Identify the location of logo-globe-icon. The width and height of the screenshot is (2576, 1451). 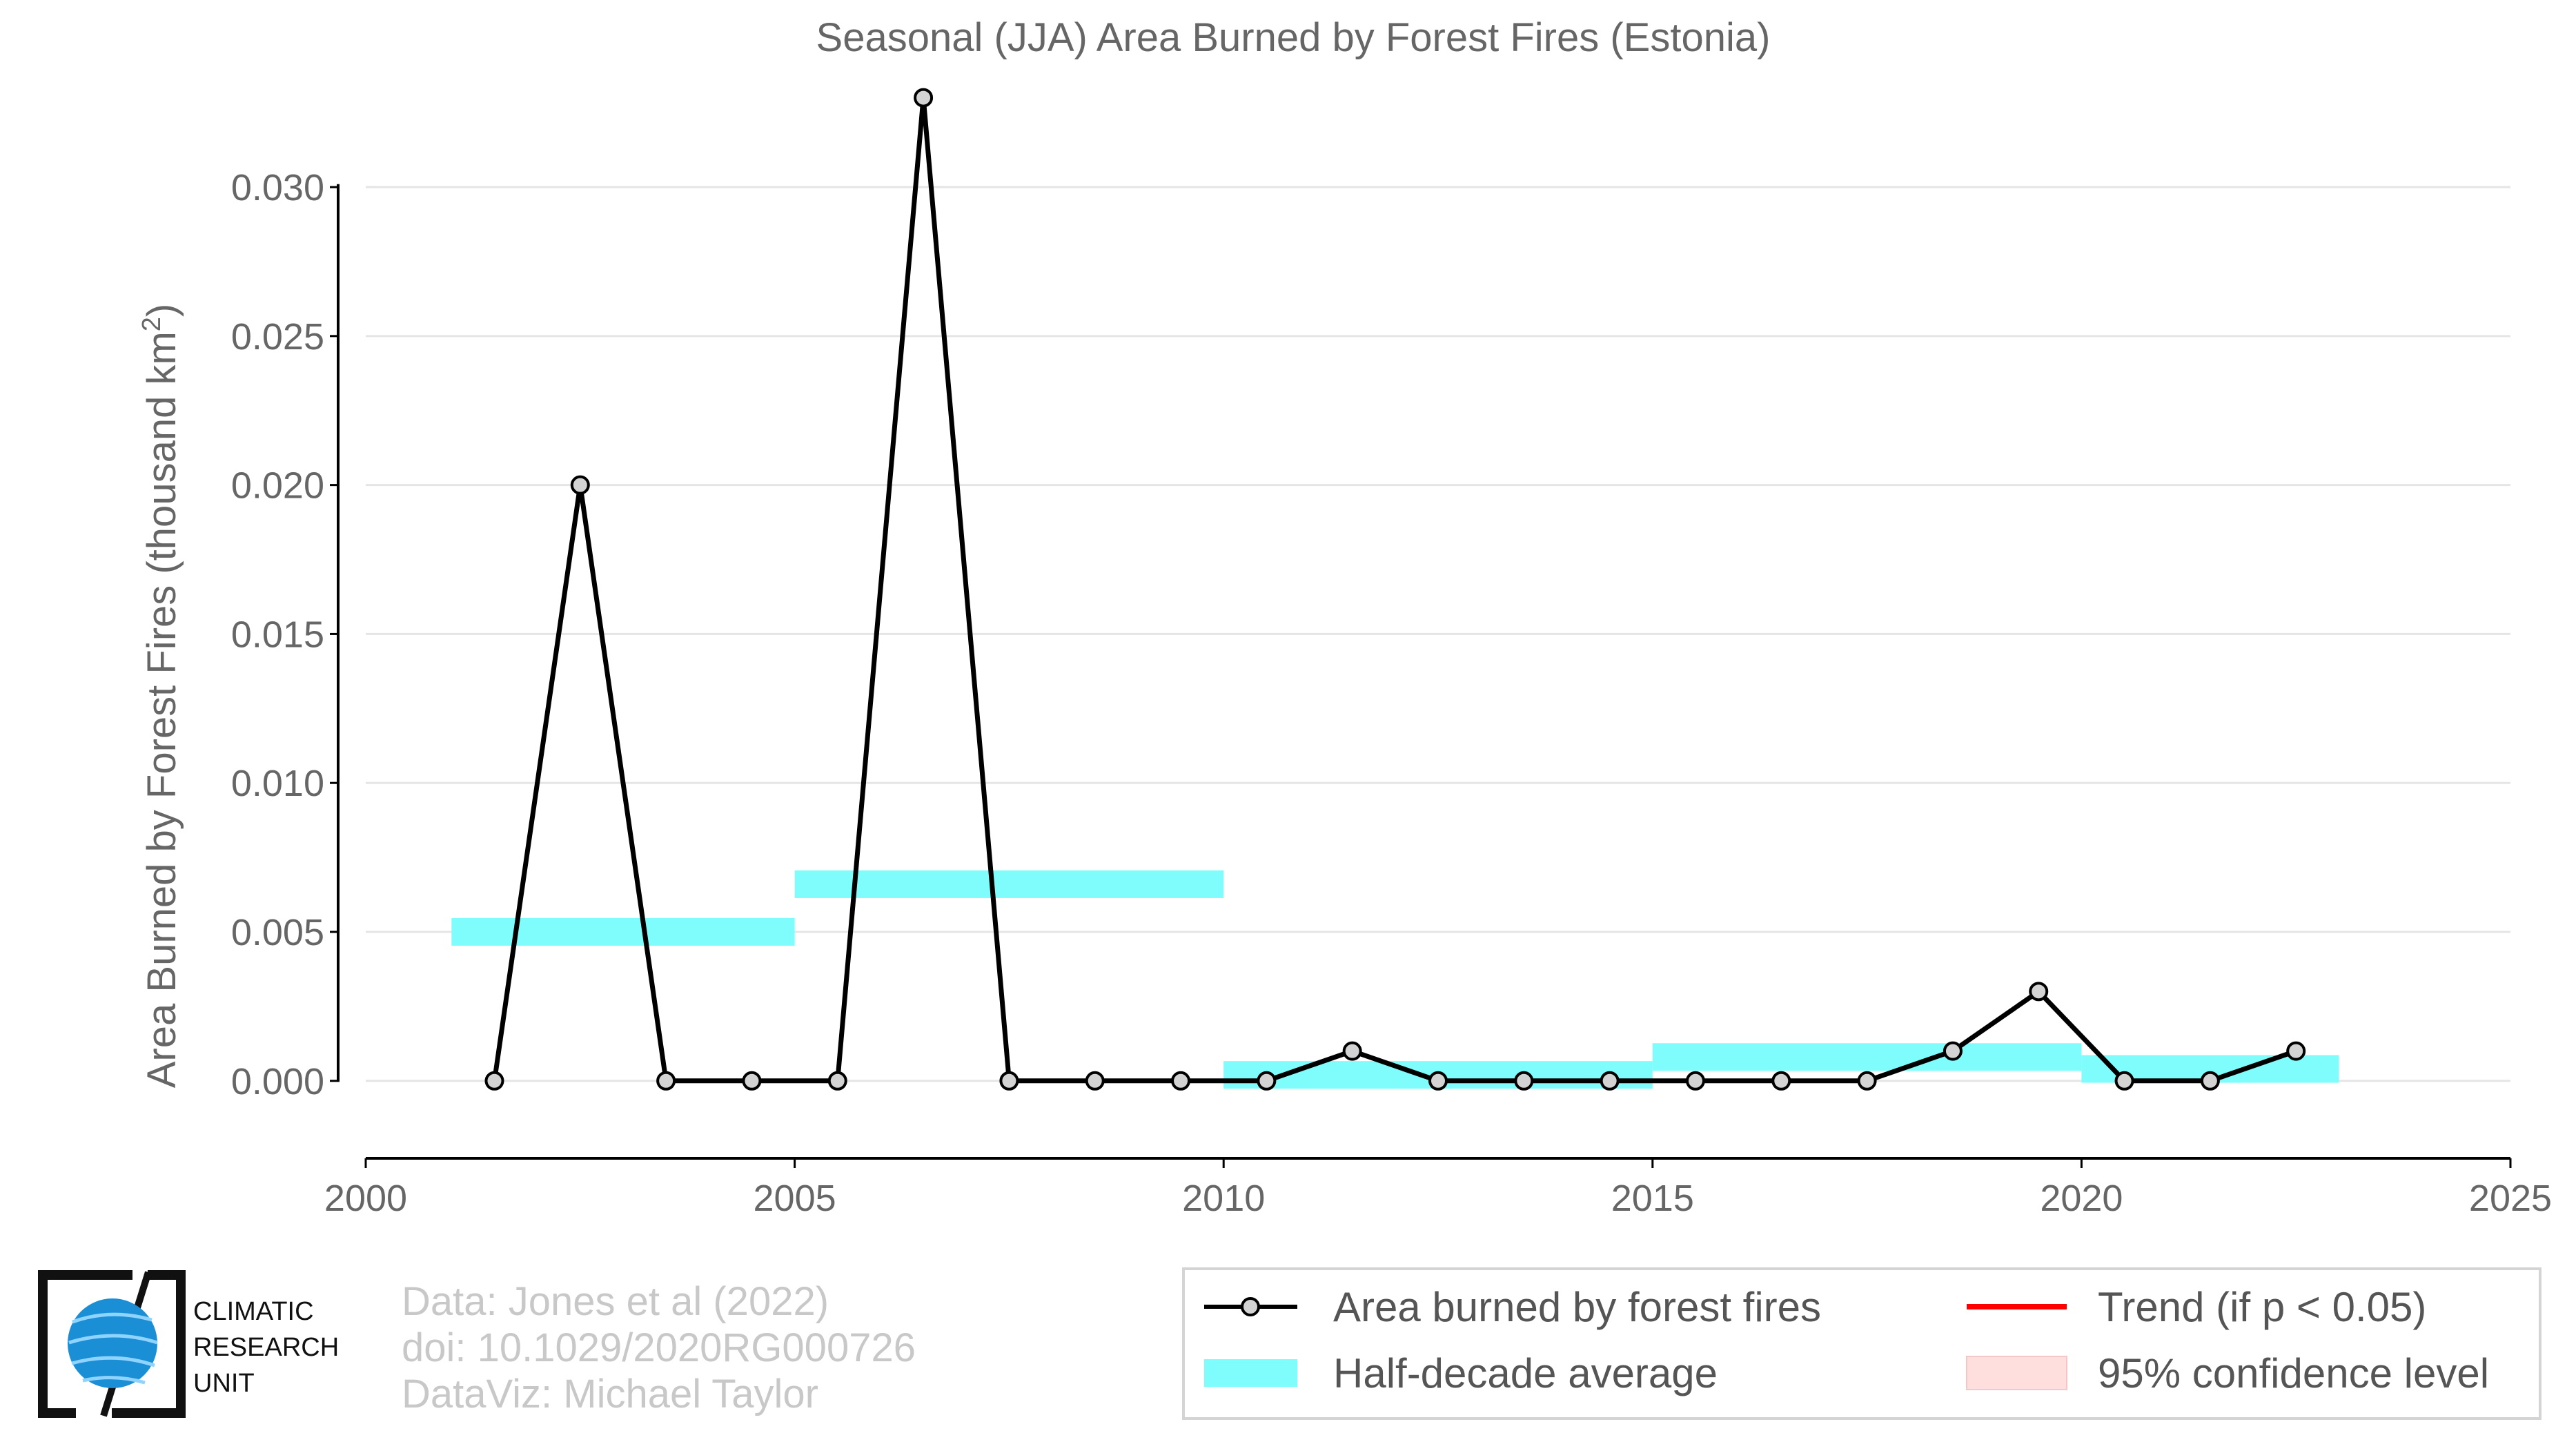
(112, 1343).